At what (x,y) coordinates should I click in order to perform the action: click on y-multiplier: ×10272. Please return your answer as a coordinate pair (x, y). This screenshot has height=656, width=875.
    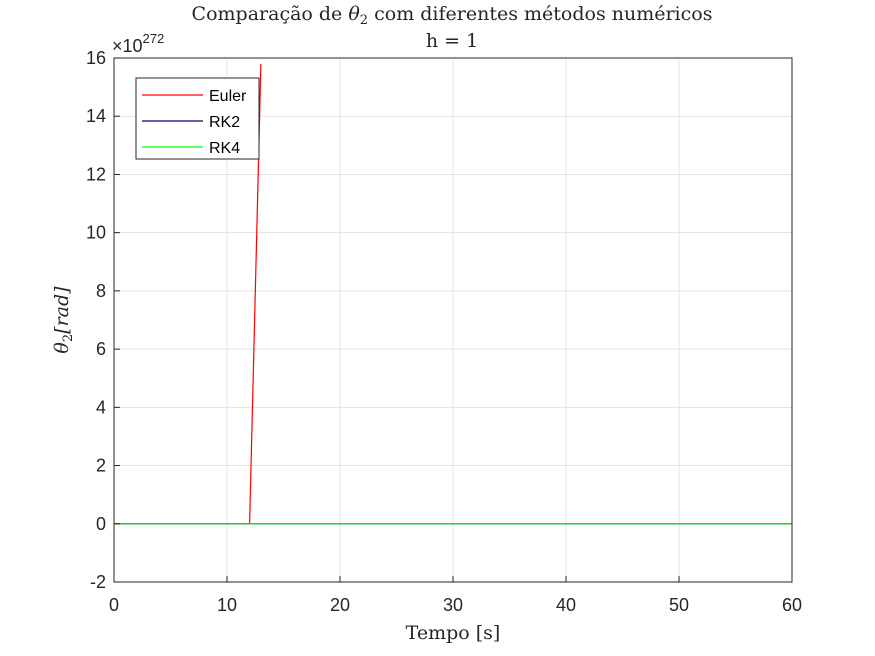
    Looking at the image, I should click on (138, 43).